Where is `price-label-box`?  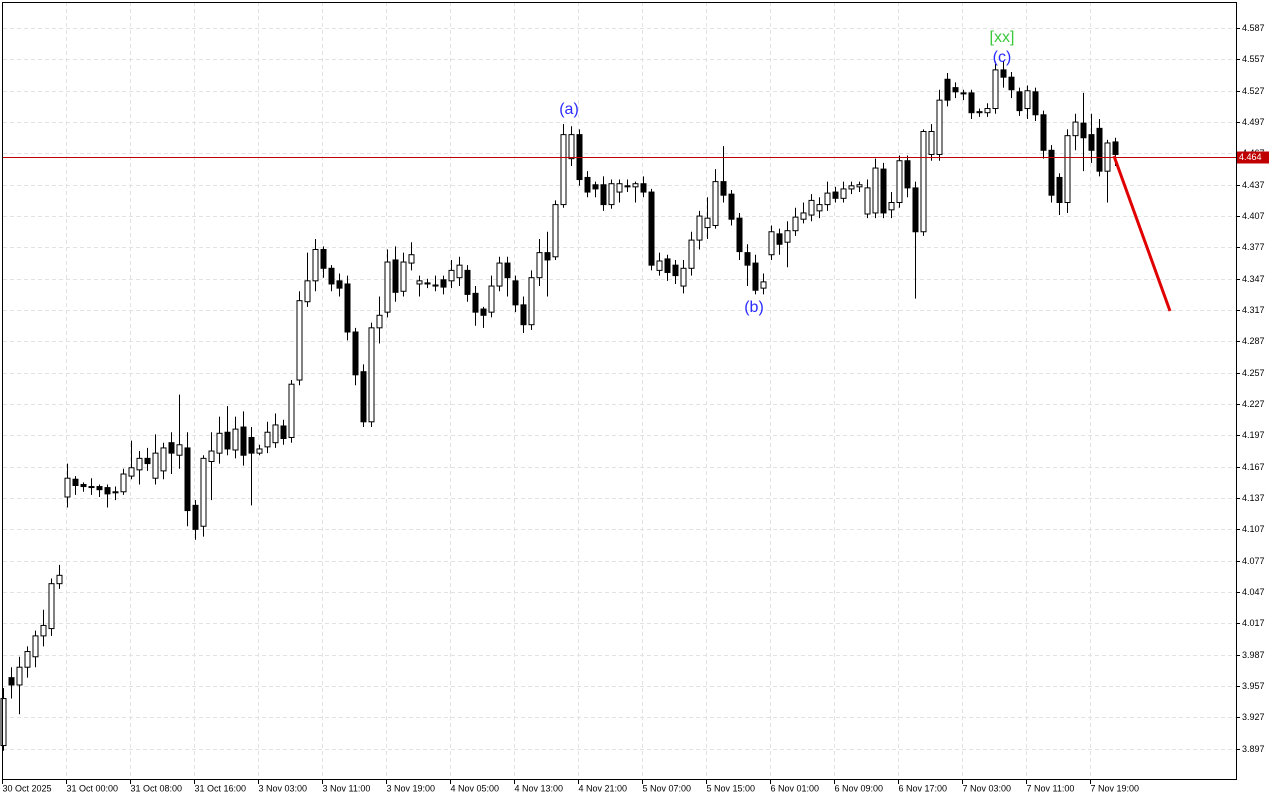
price-label-box is located at coordinates (1253, 157).